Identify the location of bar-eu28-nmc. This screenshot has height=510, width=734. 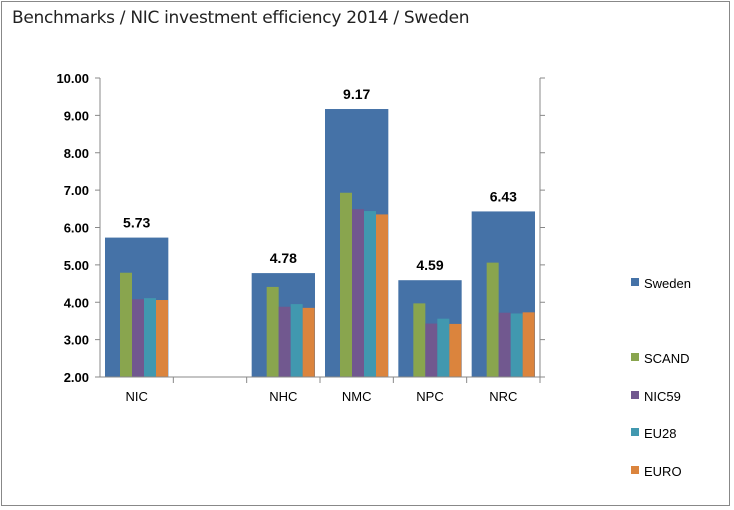
(370, 294).